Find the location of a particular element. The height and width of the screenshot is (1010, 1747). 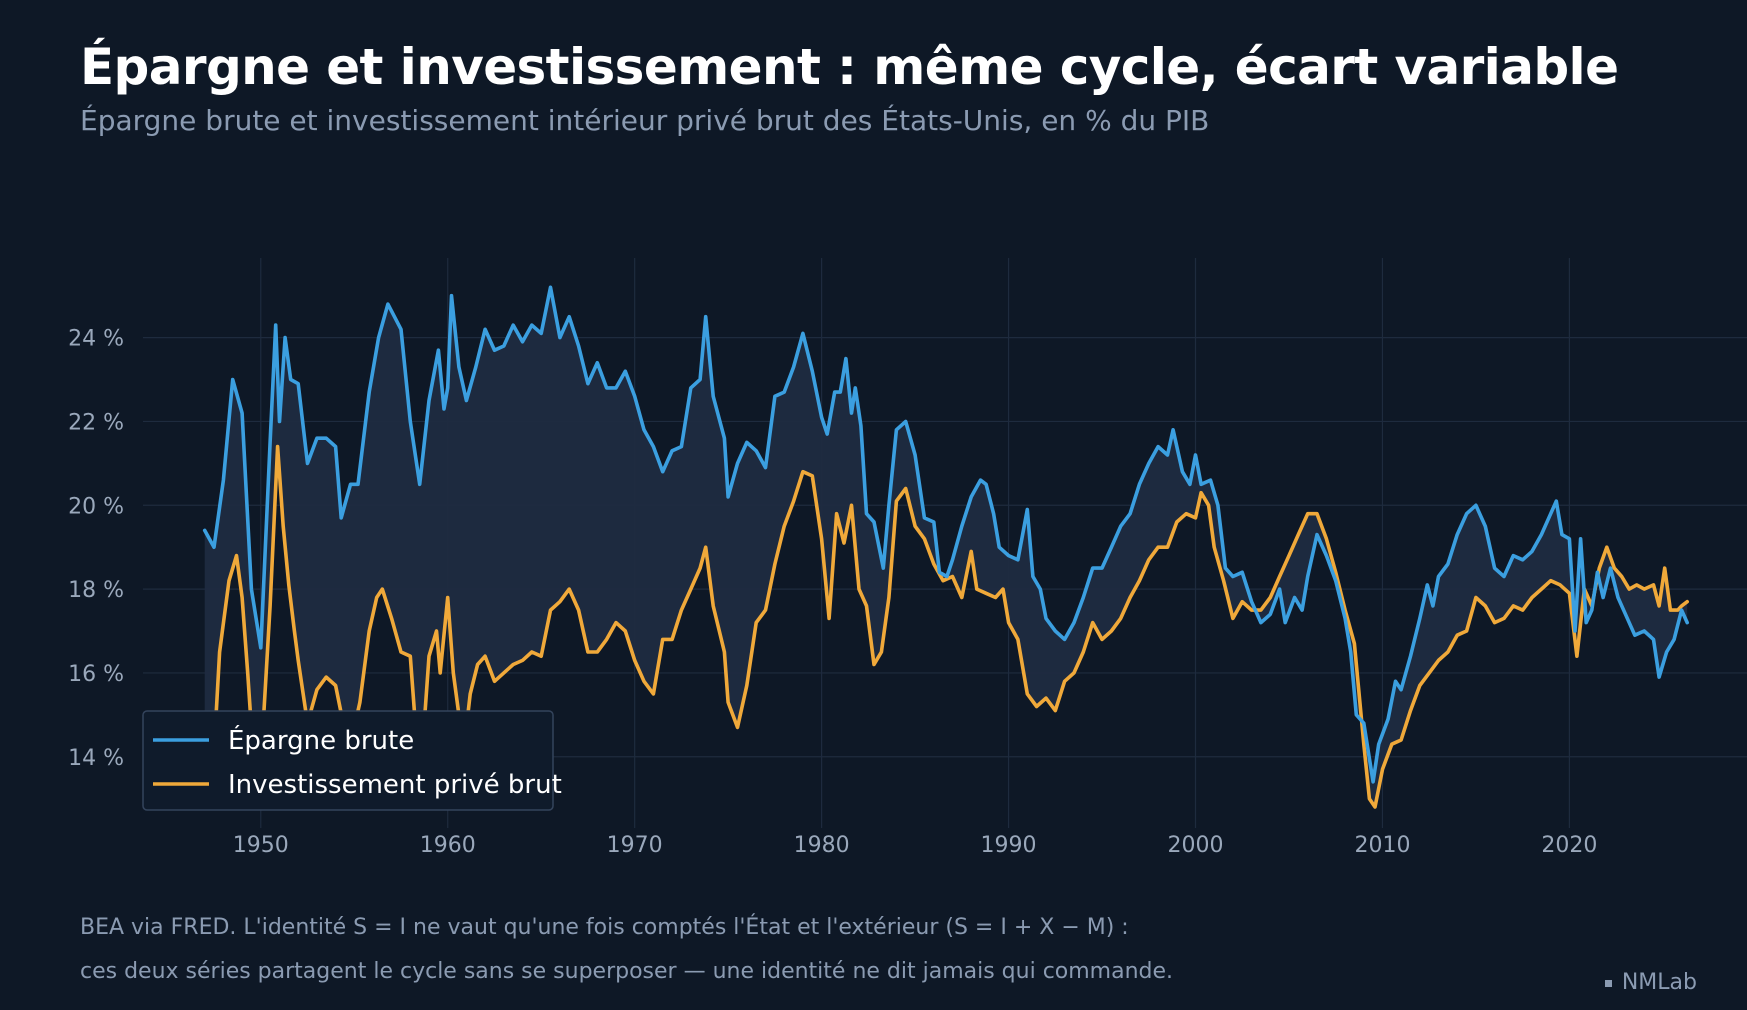

legend-label-investissement: Investissement privé brut is located at coordinates (395, 785).